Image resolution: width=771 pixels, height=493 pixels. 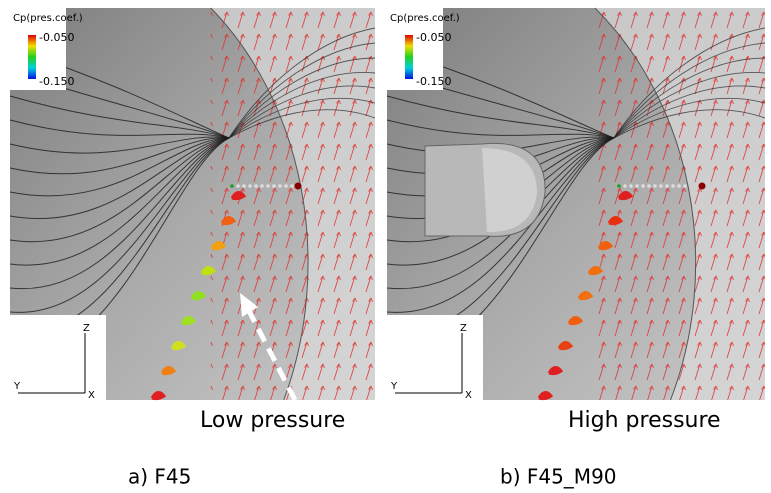 What do you see at coordinates (644, 420) in the screenshot?
I see `annotation: High pressure` at bounding box center [644, 420].